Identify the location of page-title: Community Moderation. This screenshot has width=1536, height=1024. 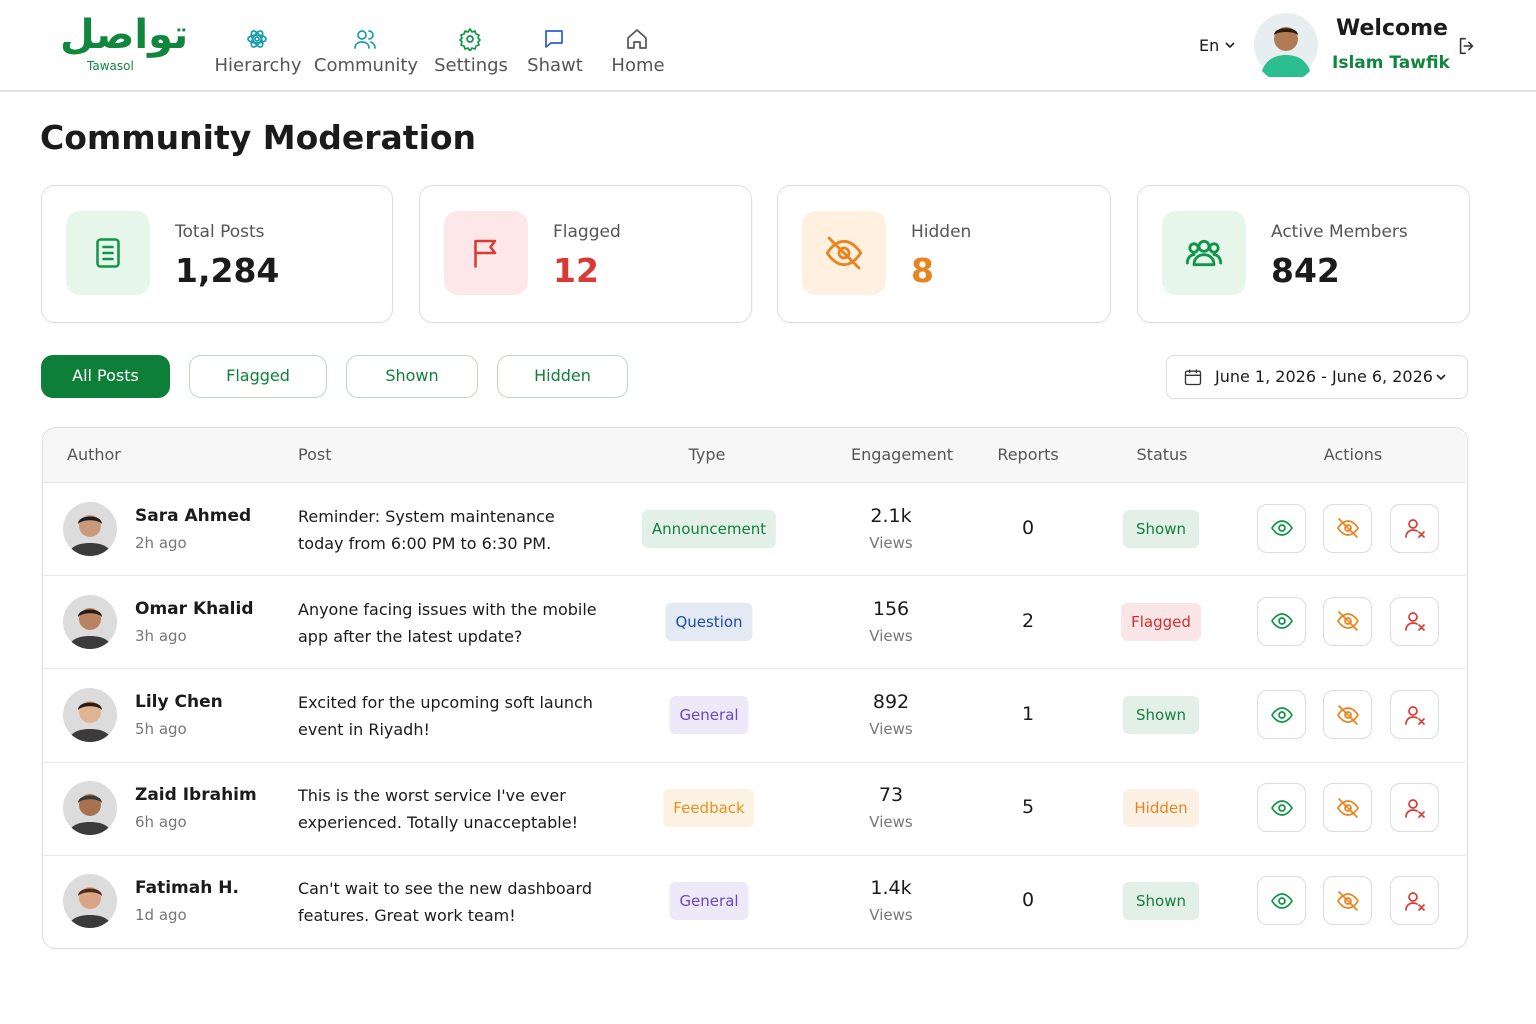
(258, 137).